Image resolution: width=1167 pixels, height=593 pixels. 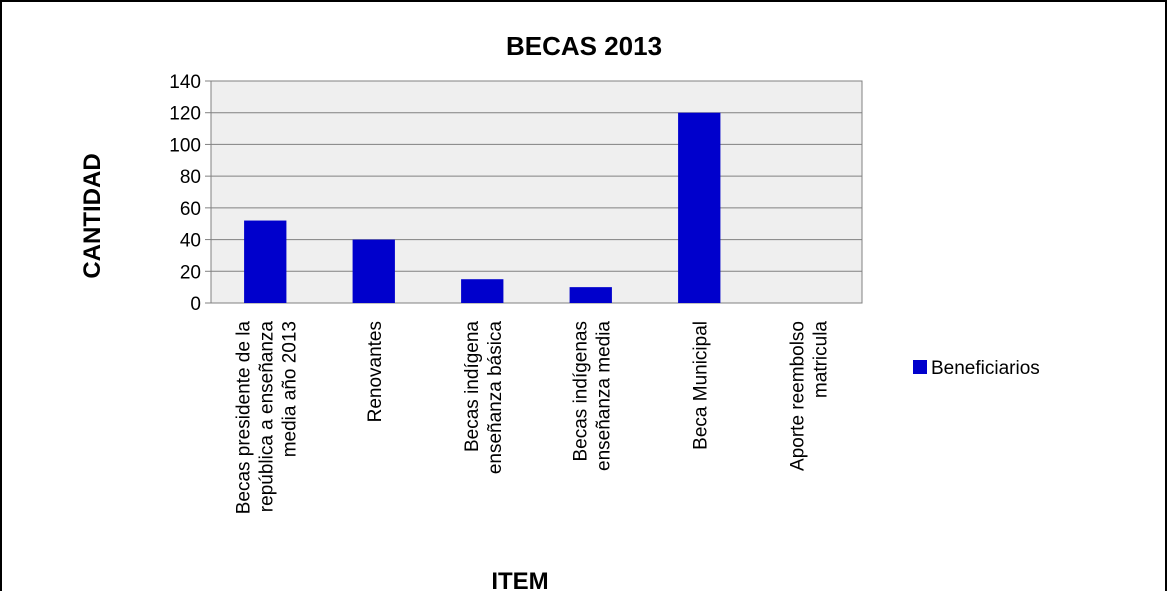 I want to click on x-category-label: Becas indígena enseñanza básica, so click(x=484, y=398).